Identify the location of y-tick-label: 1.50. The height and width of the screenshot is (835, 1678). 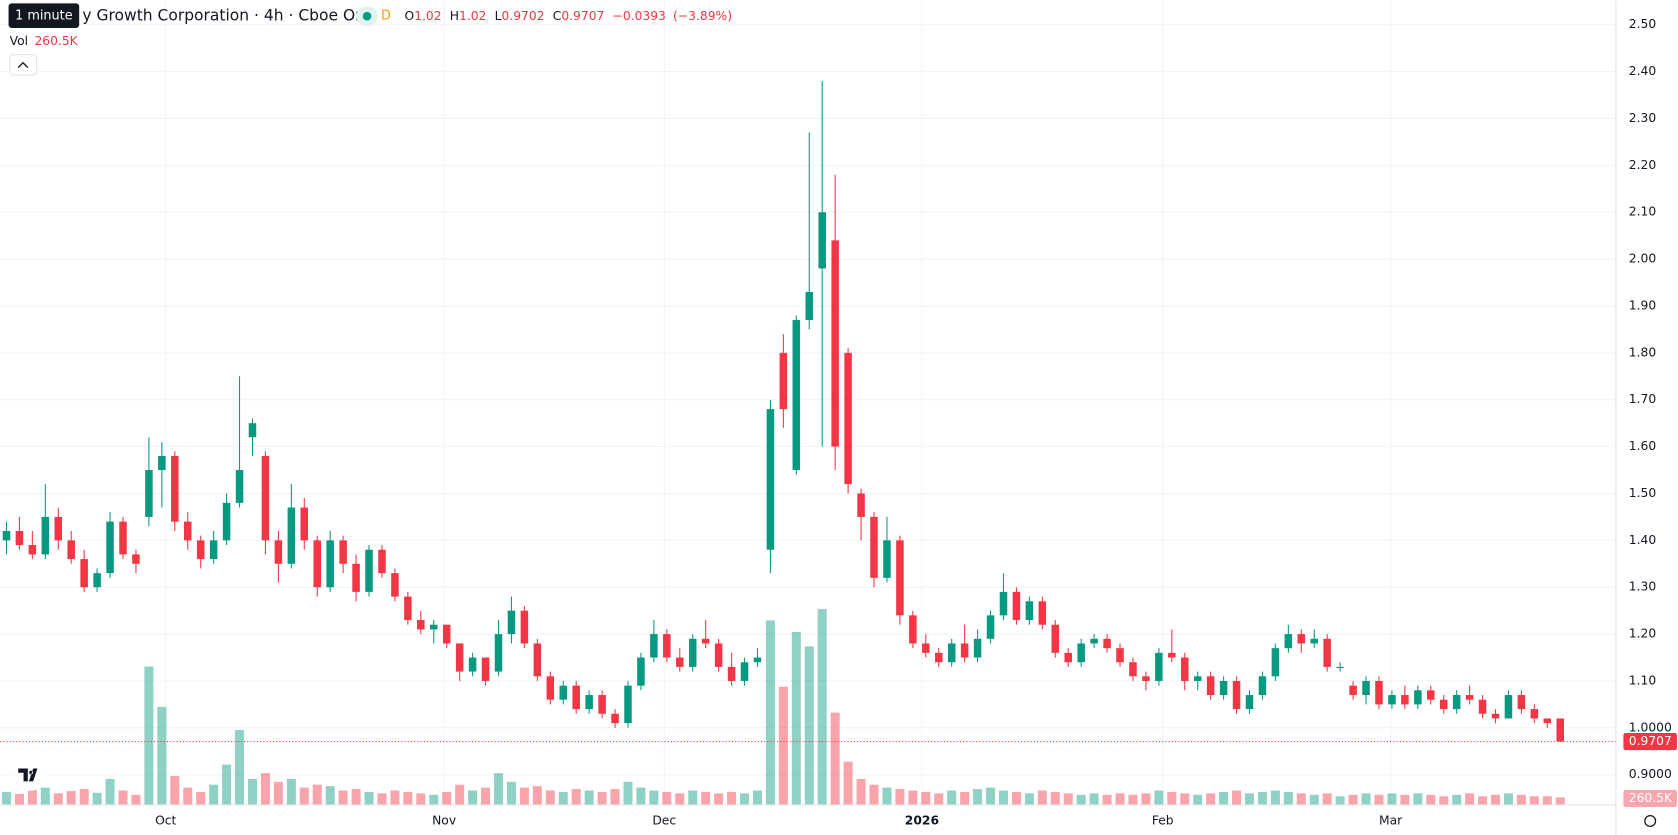
(1642, 493).